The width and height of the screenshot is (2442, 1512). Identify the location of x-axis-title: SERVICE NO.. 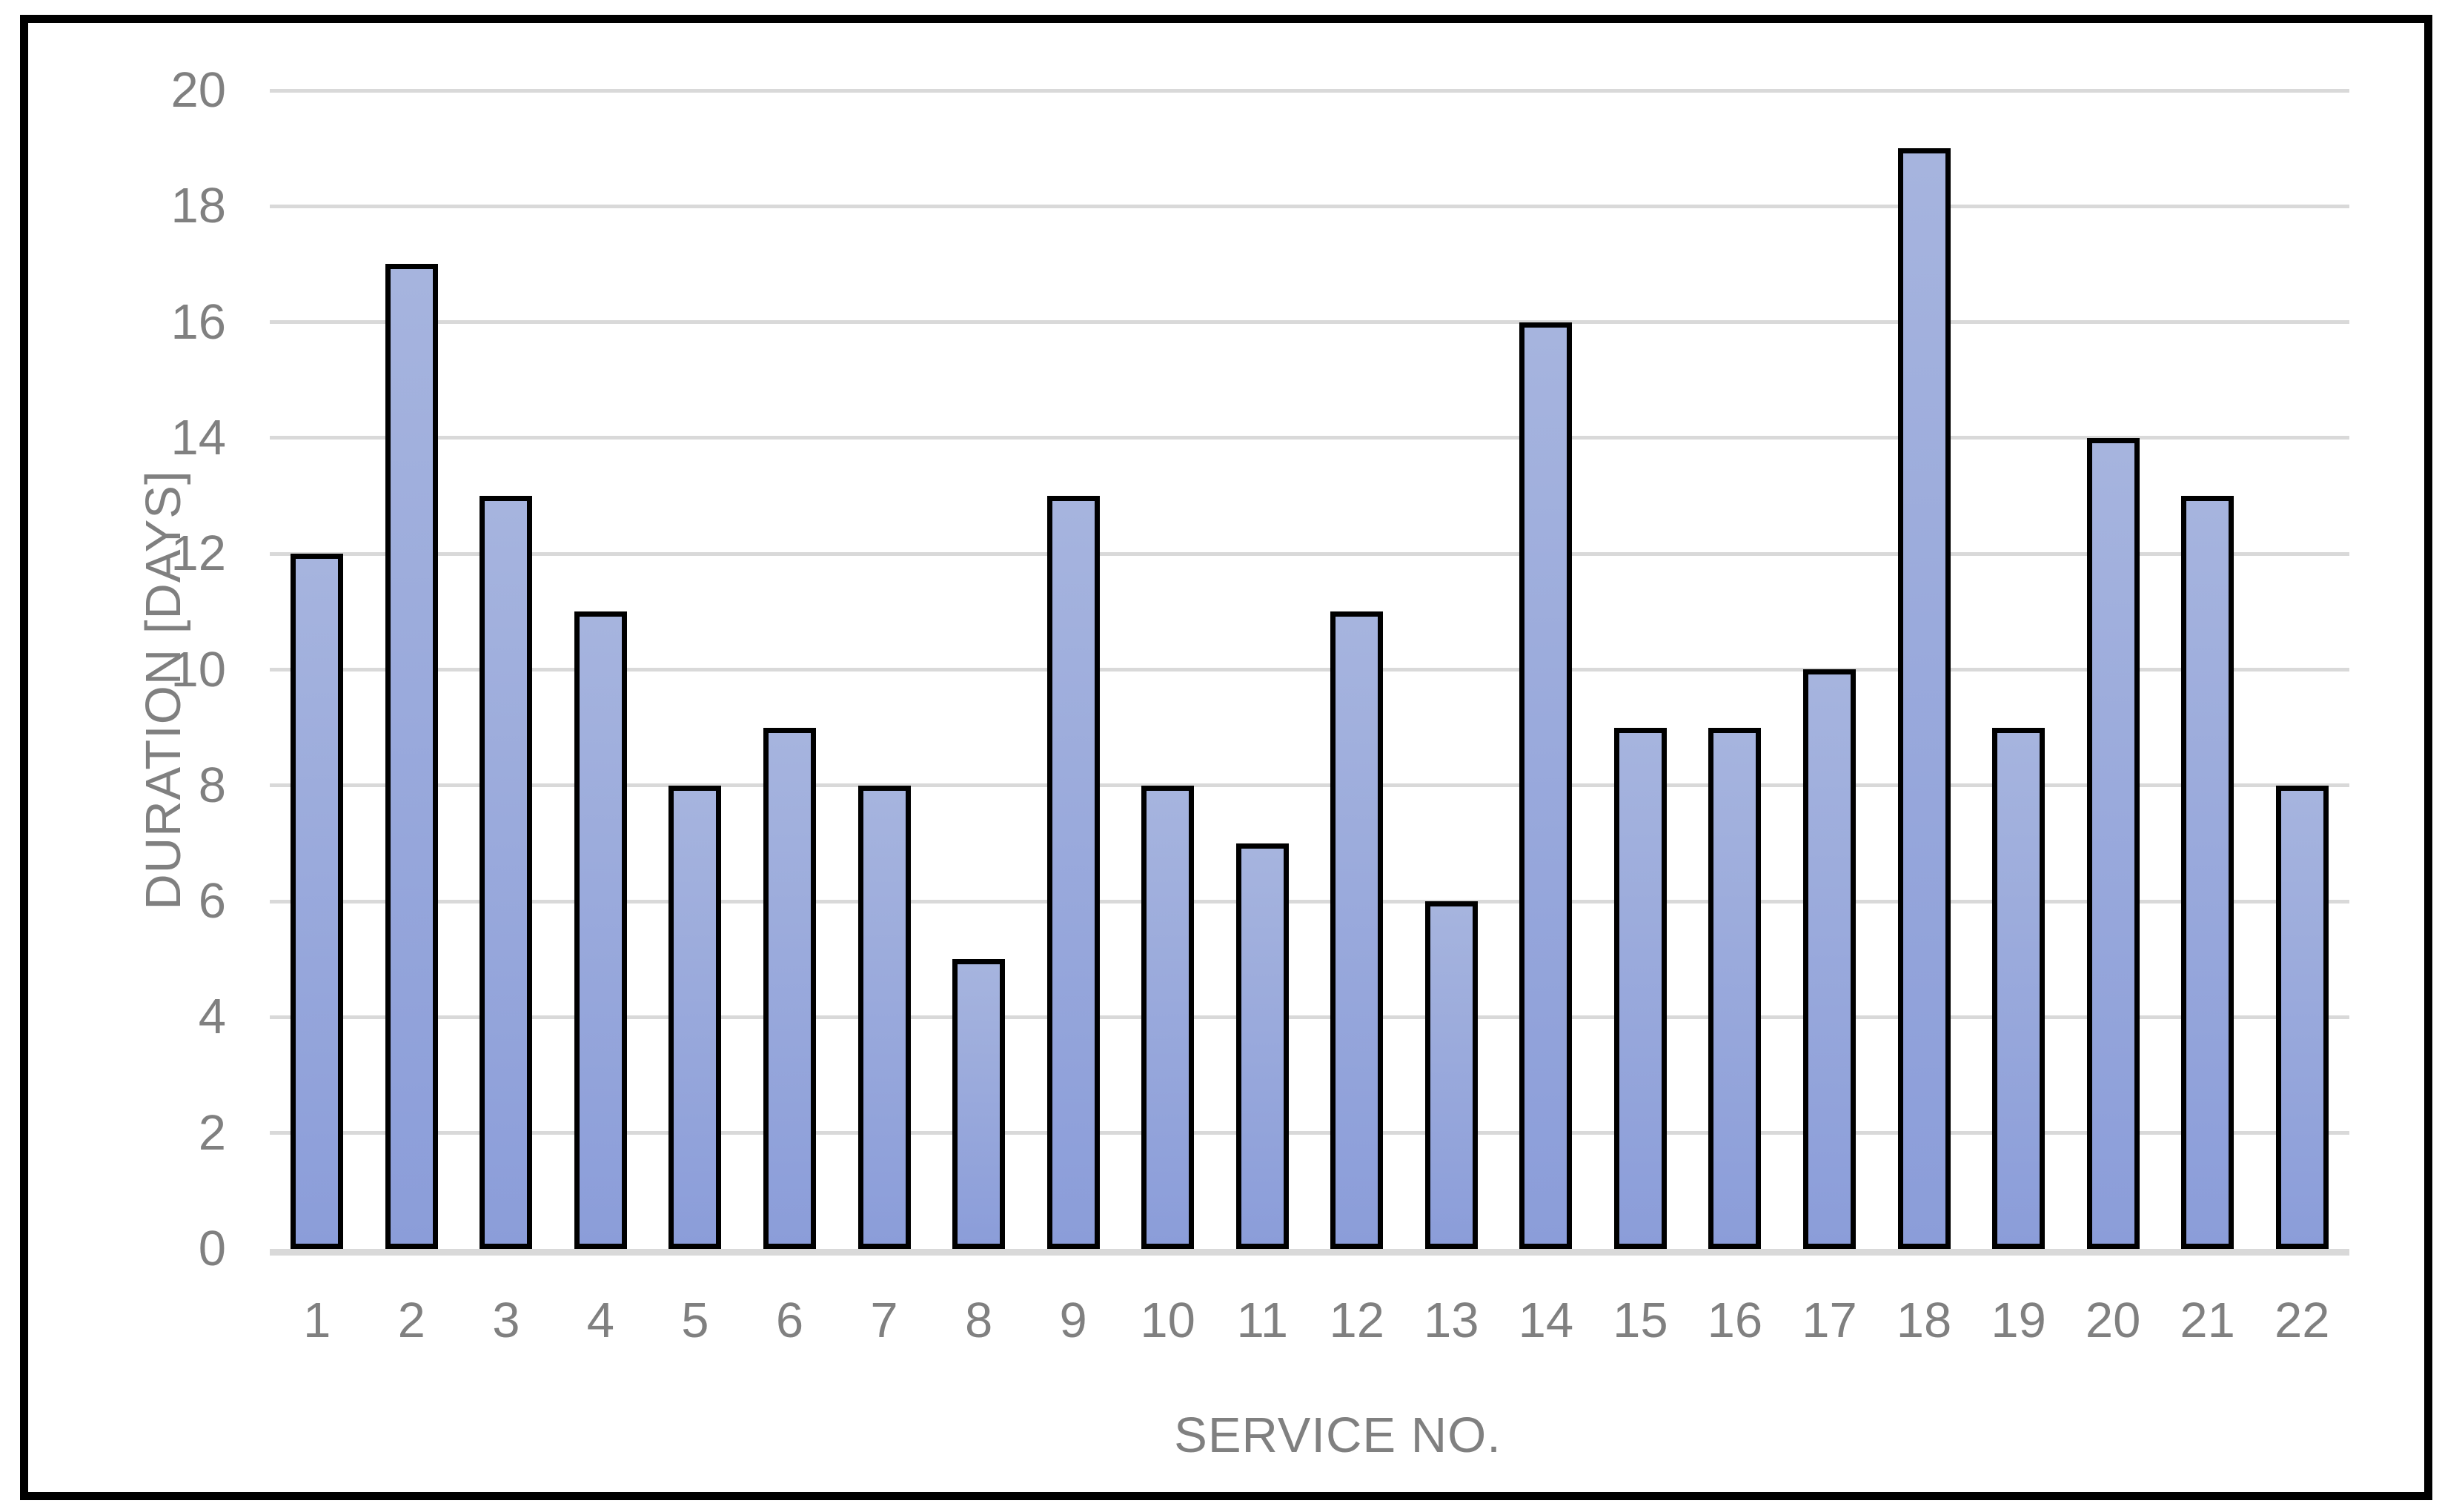
(1338, 1435).